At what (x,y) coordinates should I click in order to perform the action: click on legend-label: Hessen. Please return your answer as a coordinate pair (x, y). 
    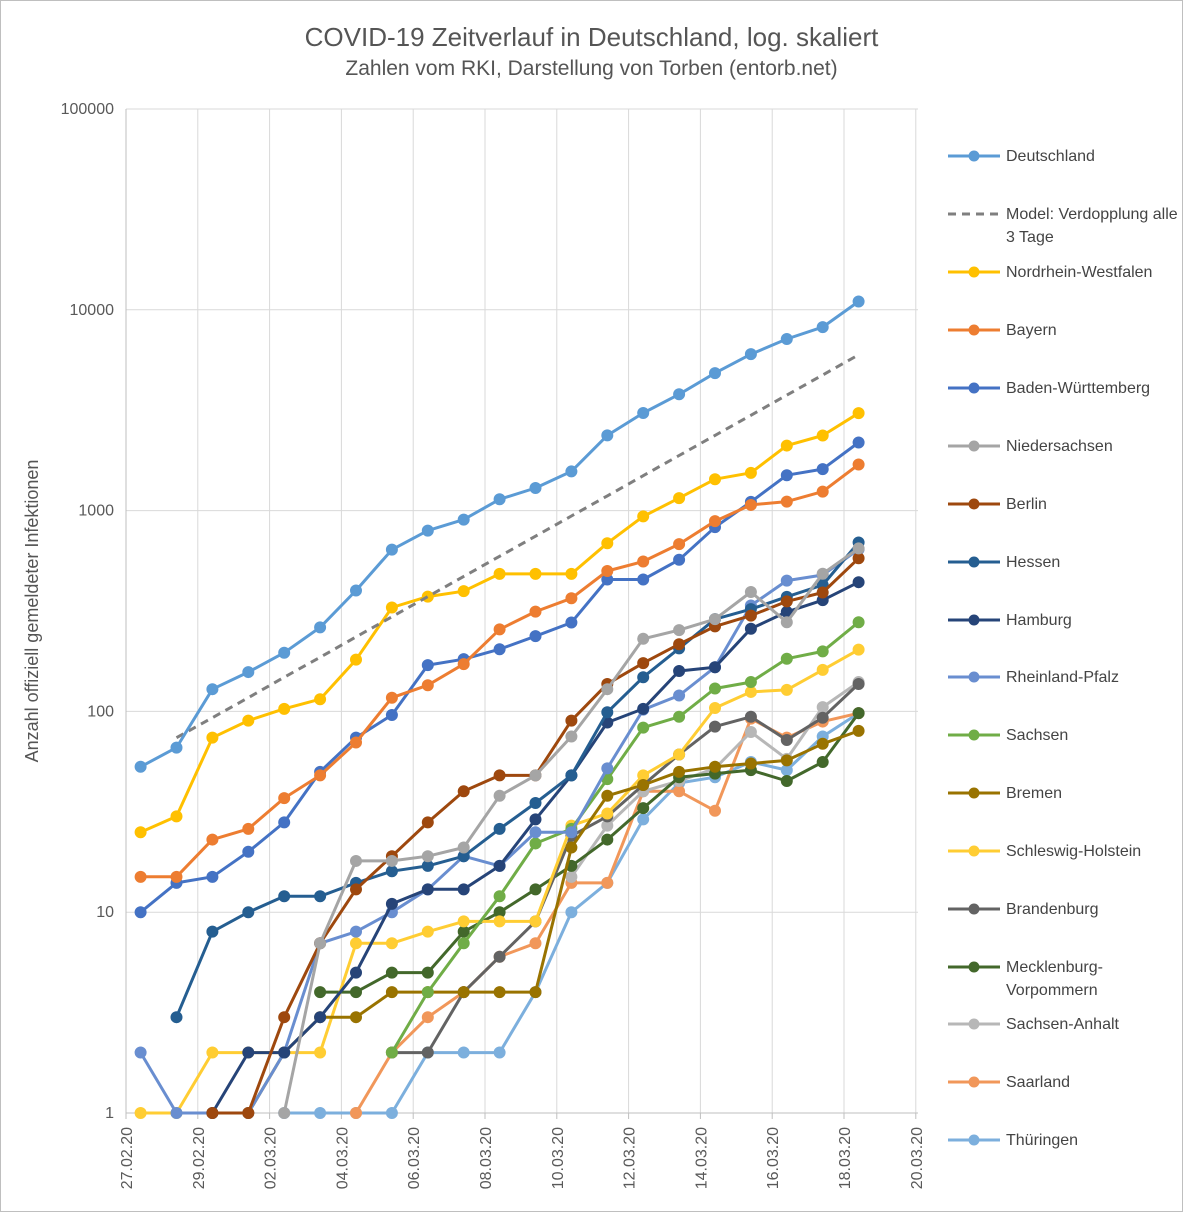
    Looking at the image, I should click on (1033, 562).